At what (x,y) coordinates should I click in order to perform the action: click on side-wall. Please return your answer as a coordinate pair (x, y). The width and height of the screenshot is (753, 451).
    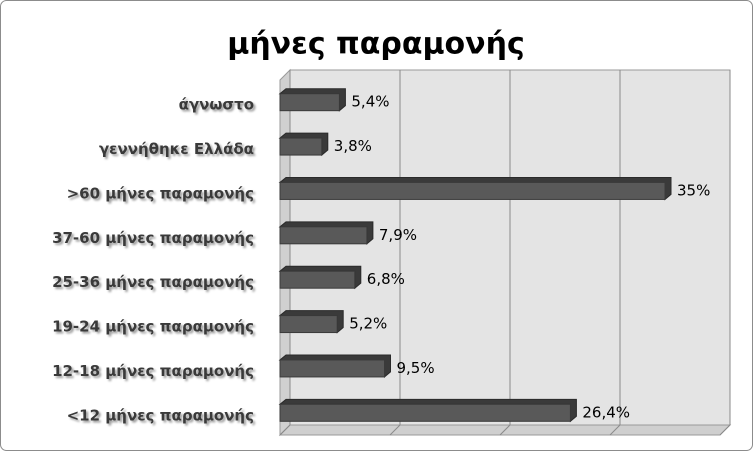
    Looking at the image, I should click on (285, 252).